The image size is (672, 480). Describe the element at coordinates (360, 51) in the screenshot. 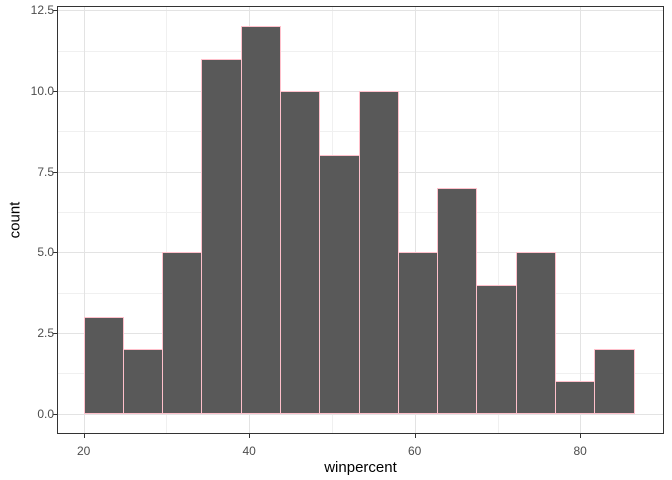

I see `gridline-y-minor` at that location.